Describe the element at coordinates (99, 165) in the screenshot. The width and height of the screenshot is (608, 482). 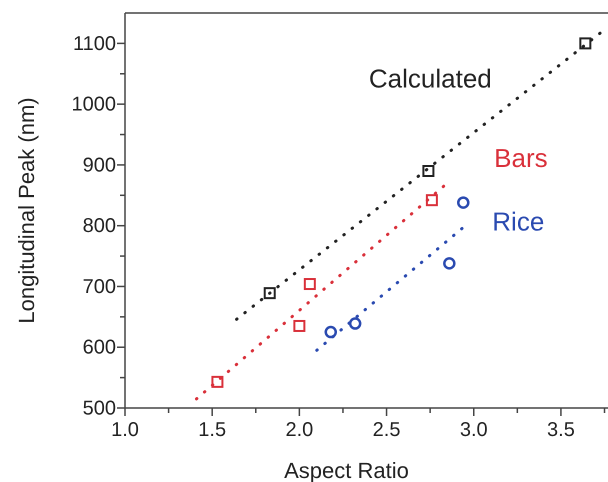
I see `y-tick-label: 900` at that location.